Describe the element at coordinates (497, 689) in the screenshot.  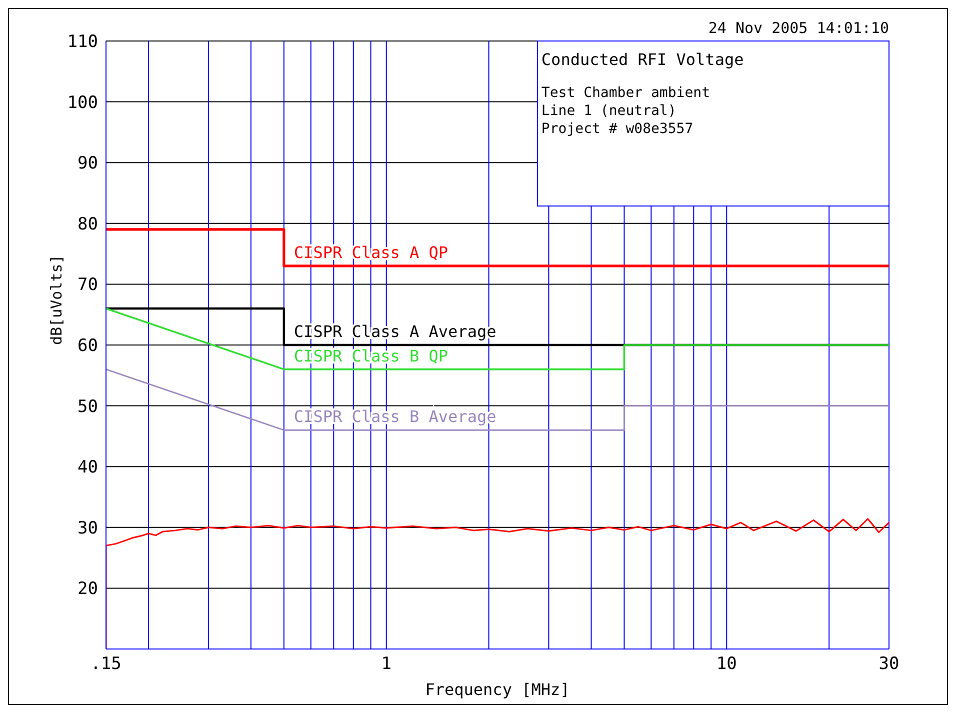
I see `x-axis-title: Frequency [MHz]` at that location.